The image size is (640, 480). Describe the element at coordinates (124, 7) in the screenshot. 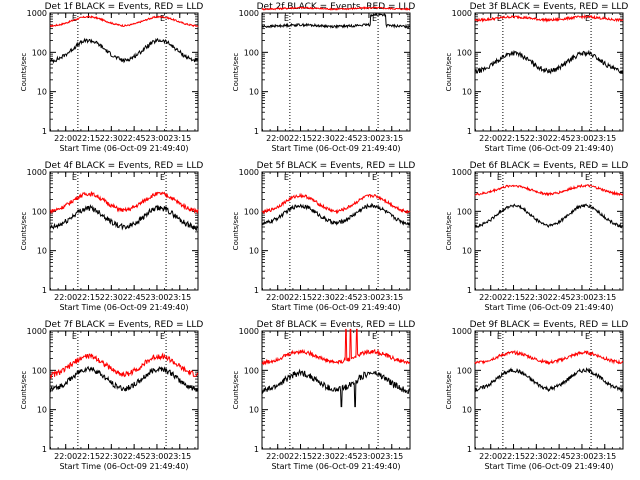

I see `panel-title: Det 1f BLACK = Events, RED = LLD` at that location.